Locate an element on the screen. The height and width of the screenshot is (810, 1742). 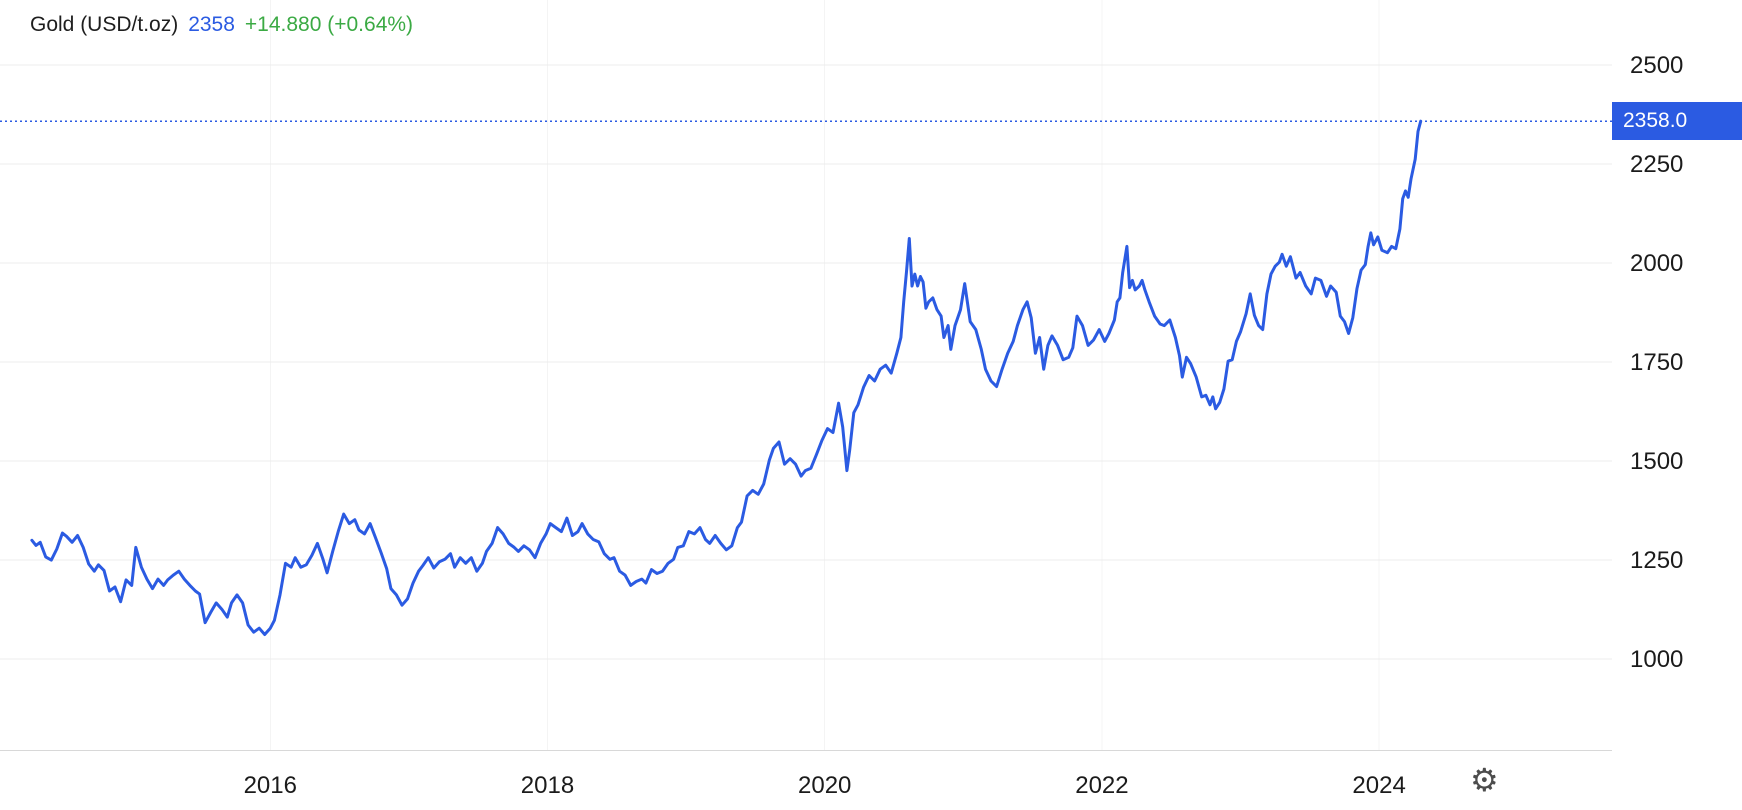
price-change: +14.880 (+0.64%) is located at coordinates (329, 24).